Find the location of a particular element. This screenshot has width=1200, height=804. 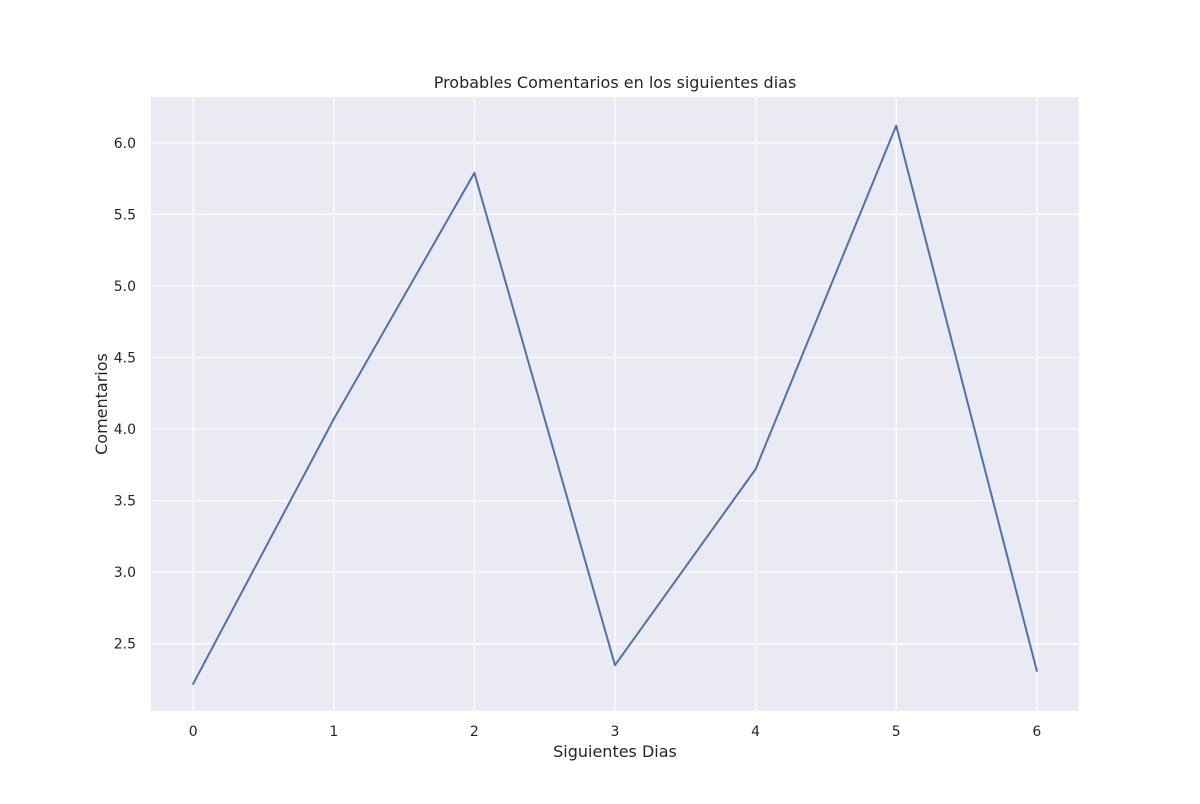

y-tick-label: 3.0 is located at coordinates (125, 573).